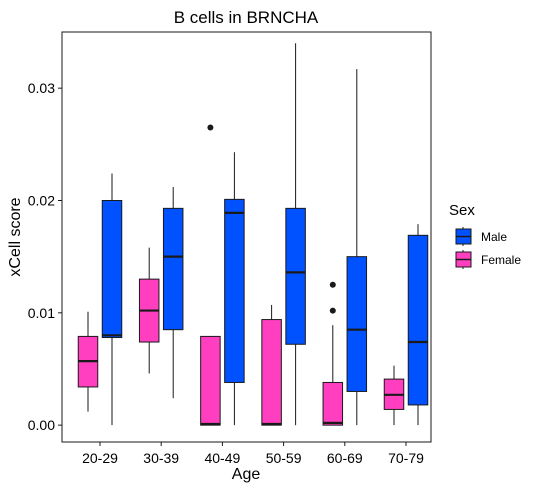  Describe the element at coordinates (253, 454) in the screenshot. I see `x-axis: 20-29 30-39 40-49 50-59 60-69 70-79` at that location.